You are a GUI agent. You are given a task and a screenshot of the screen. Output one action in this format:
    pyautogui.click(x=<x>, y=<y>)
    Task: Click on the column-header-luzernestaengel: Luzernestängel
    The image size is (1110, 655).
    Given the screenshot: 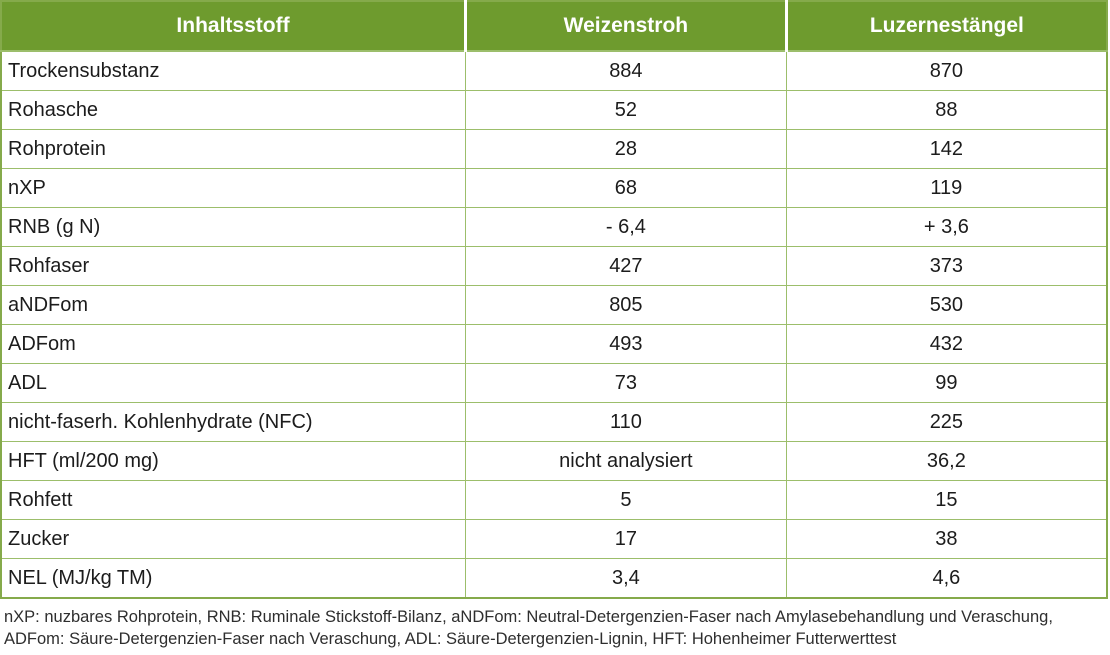 What is the action you would take?
    pyautogui.click(x=945, y=26)
    